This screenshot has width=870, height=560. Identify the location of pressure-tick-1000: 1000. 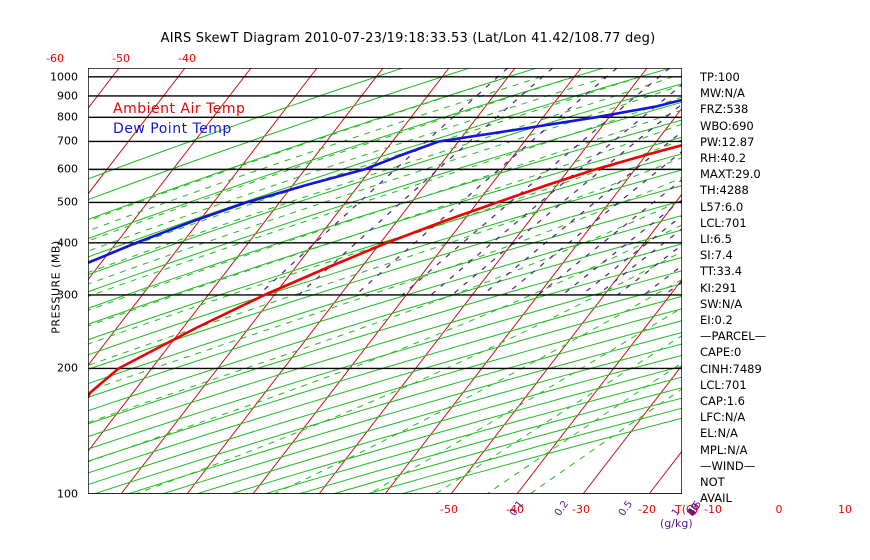
(64, 77).